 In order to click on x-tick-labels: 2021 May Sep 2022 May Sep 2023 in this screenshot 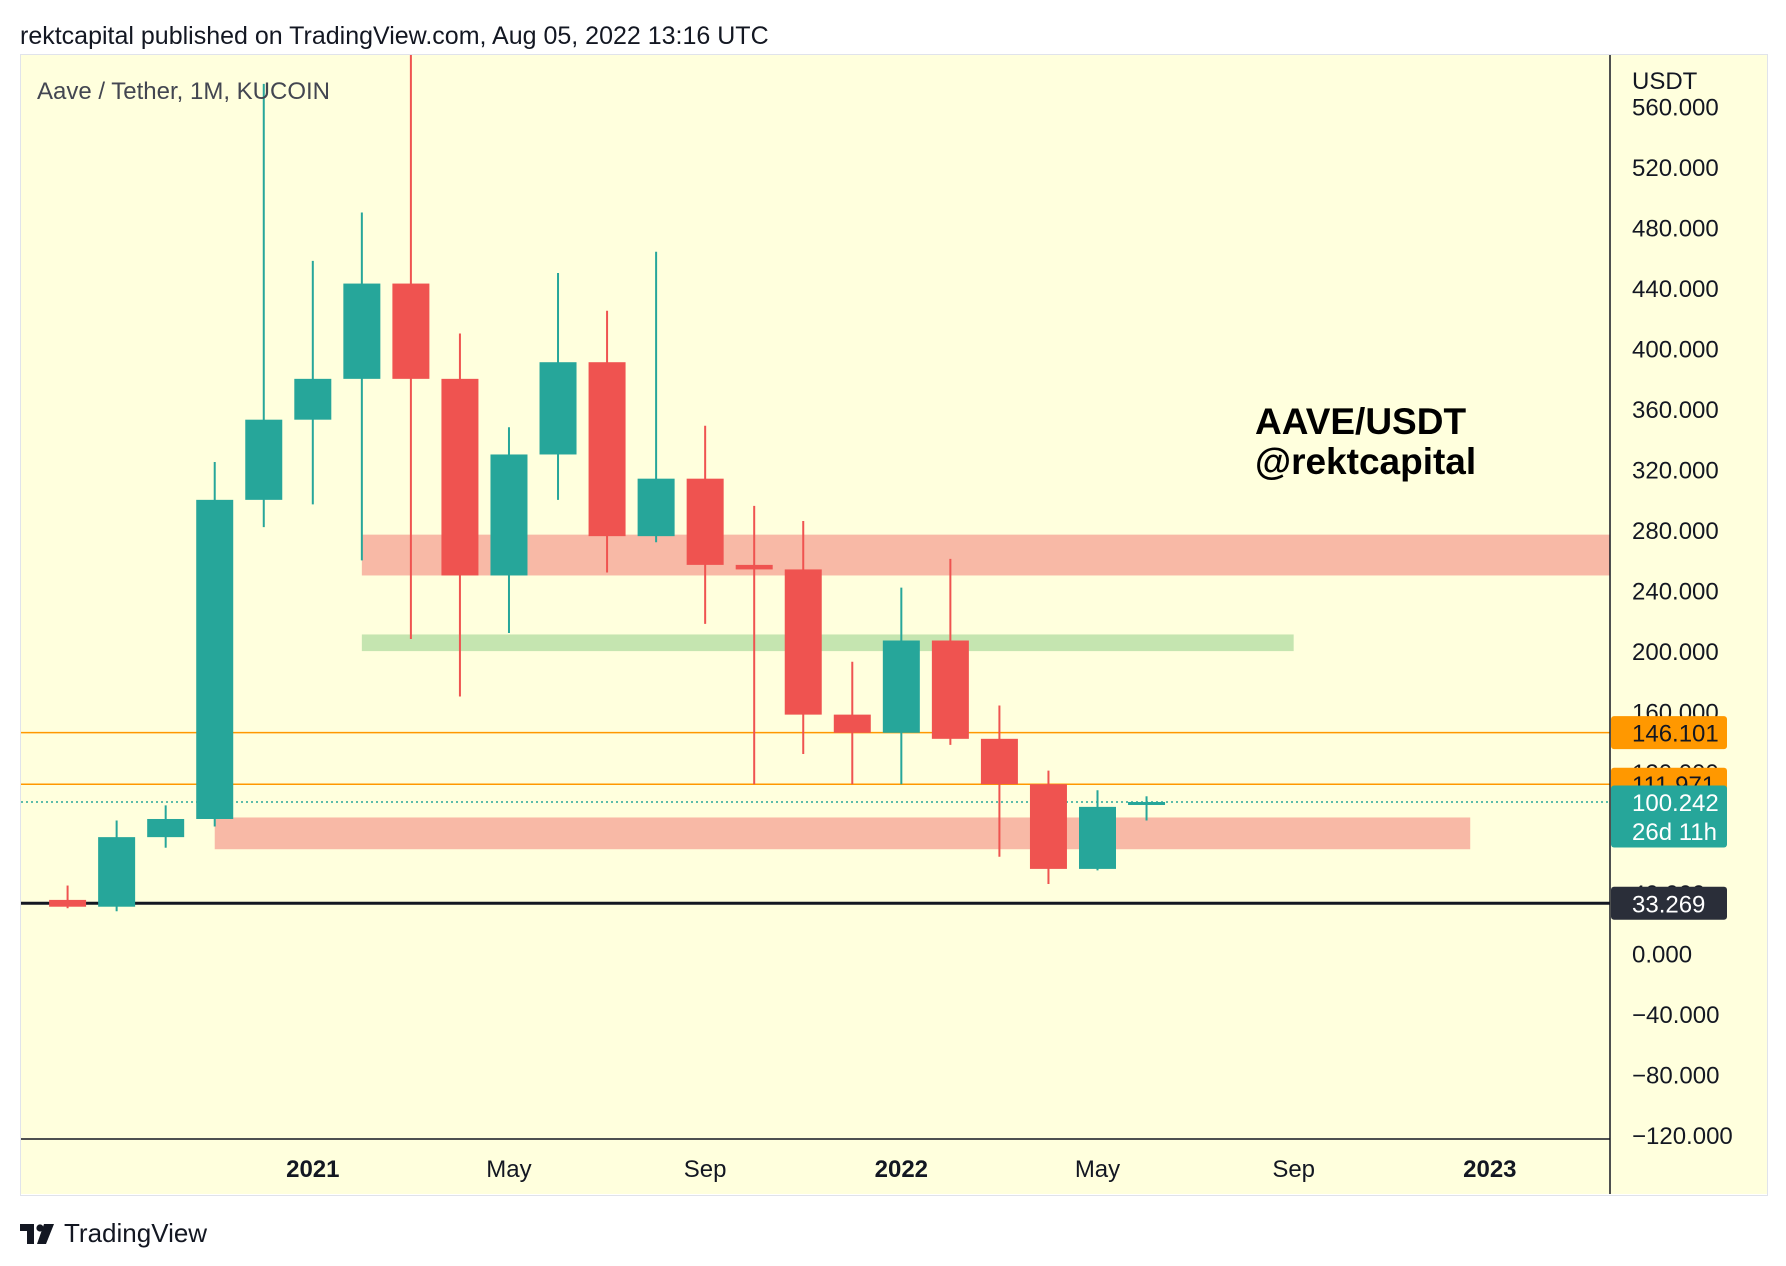, I will do `click(901, 1169)`.